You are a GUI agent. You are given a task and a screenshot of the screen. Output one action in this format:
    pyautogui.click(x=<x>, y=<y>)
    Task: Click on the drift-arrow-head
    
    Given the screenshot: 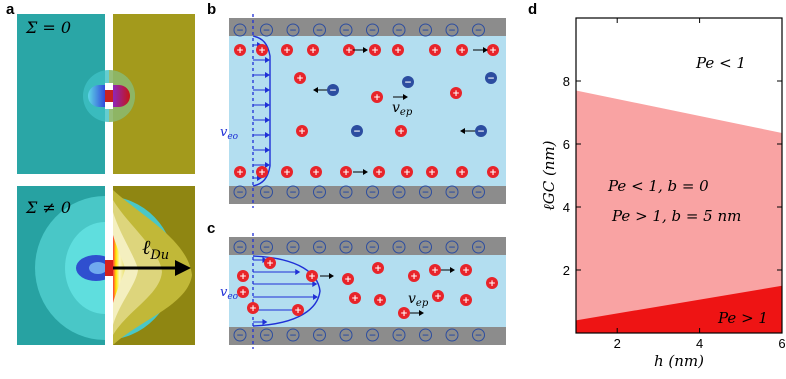 What is the action you would take?
    pyautogui.click(x=331, y=276)
    